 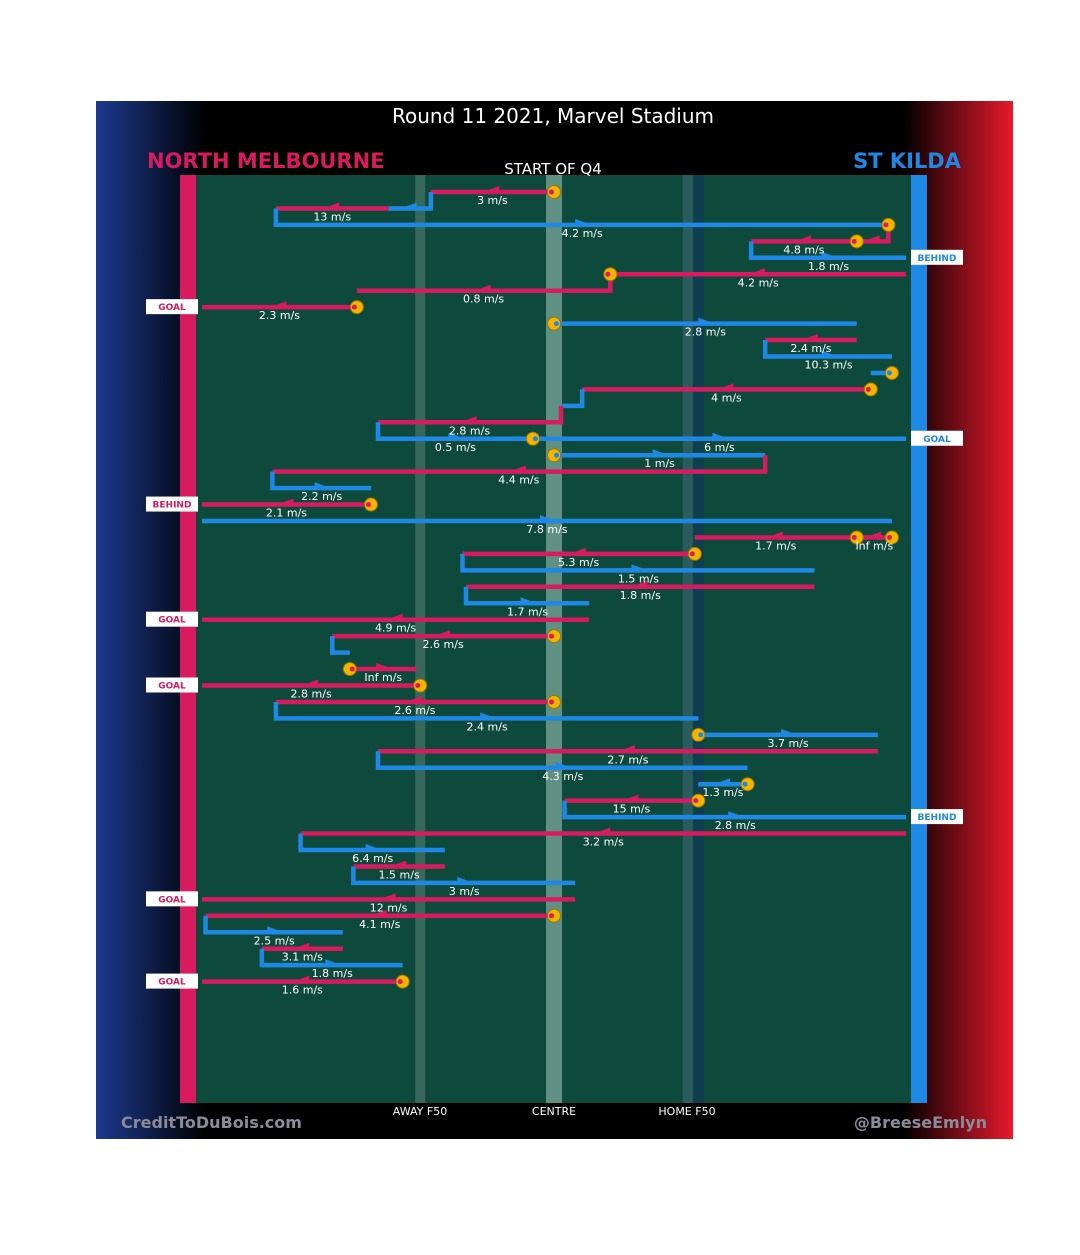 What do you see at coordinates (321, 496) in the screenshot?
I see `speed-label: 2.2 m/s` at bounding box center [321, 496].